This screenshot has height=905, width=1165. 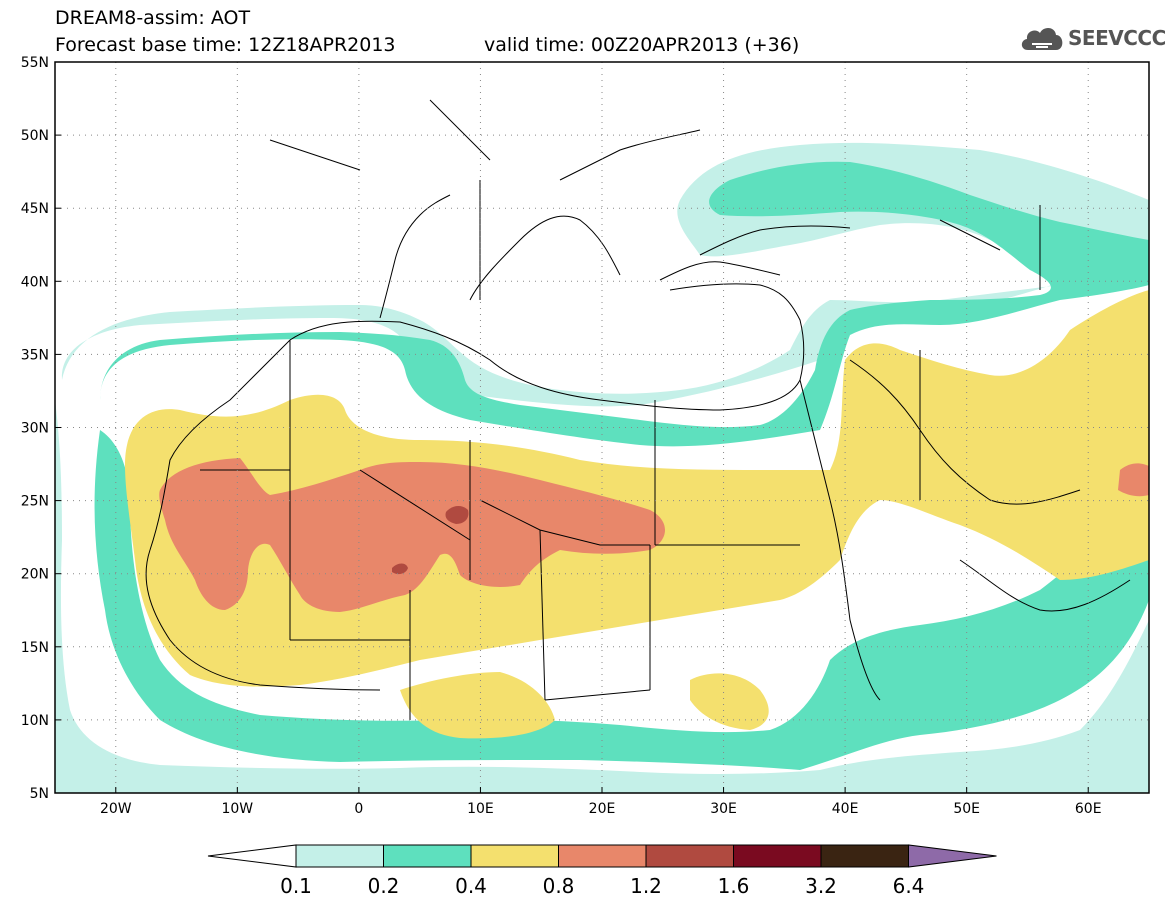 What do you see at coordinates (35, 355) in the screenshot?
I see `lat-label: 35N` at bounding box center [35, 355].